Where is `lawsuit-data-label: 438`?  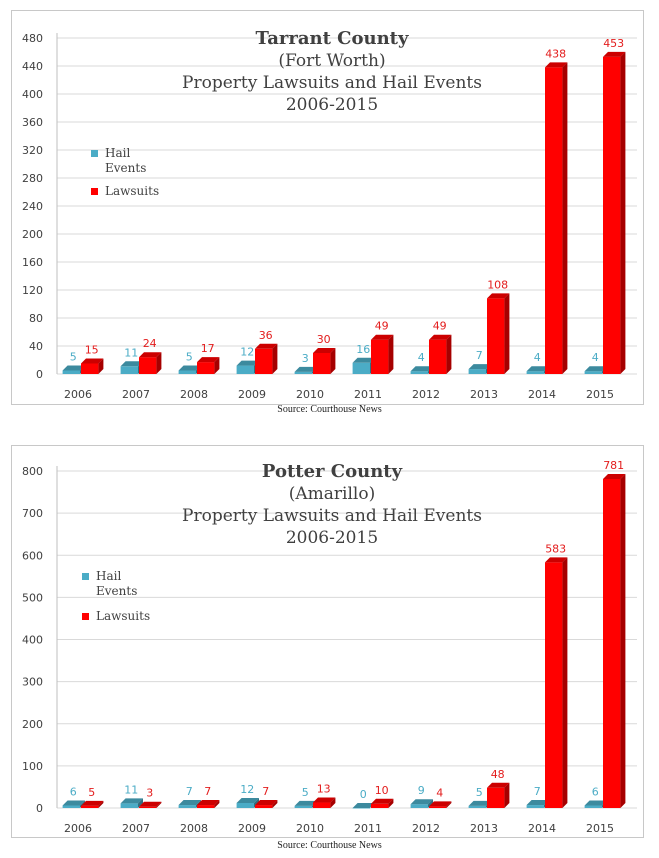 lawsuit-data-label: 438 is located at coordinates (555, 53).